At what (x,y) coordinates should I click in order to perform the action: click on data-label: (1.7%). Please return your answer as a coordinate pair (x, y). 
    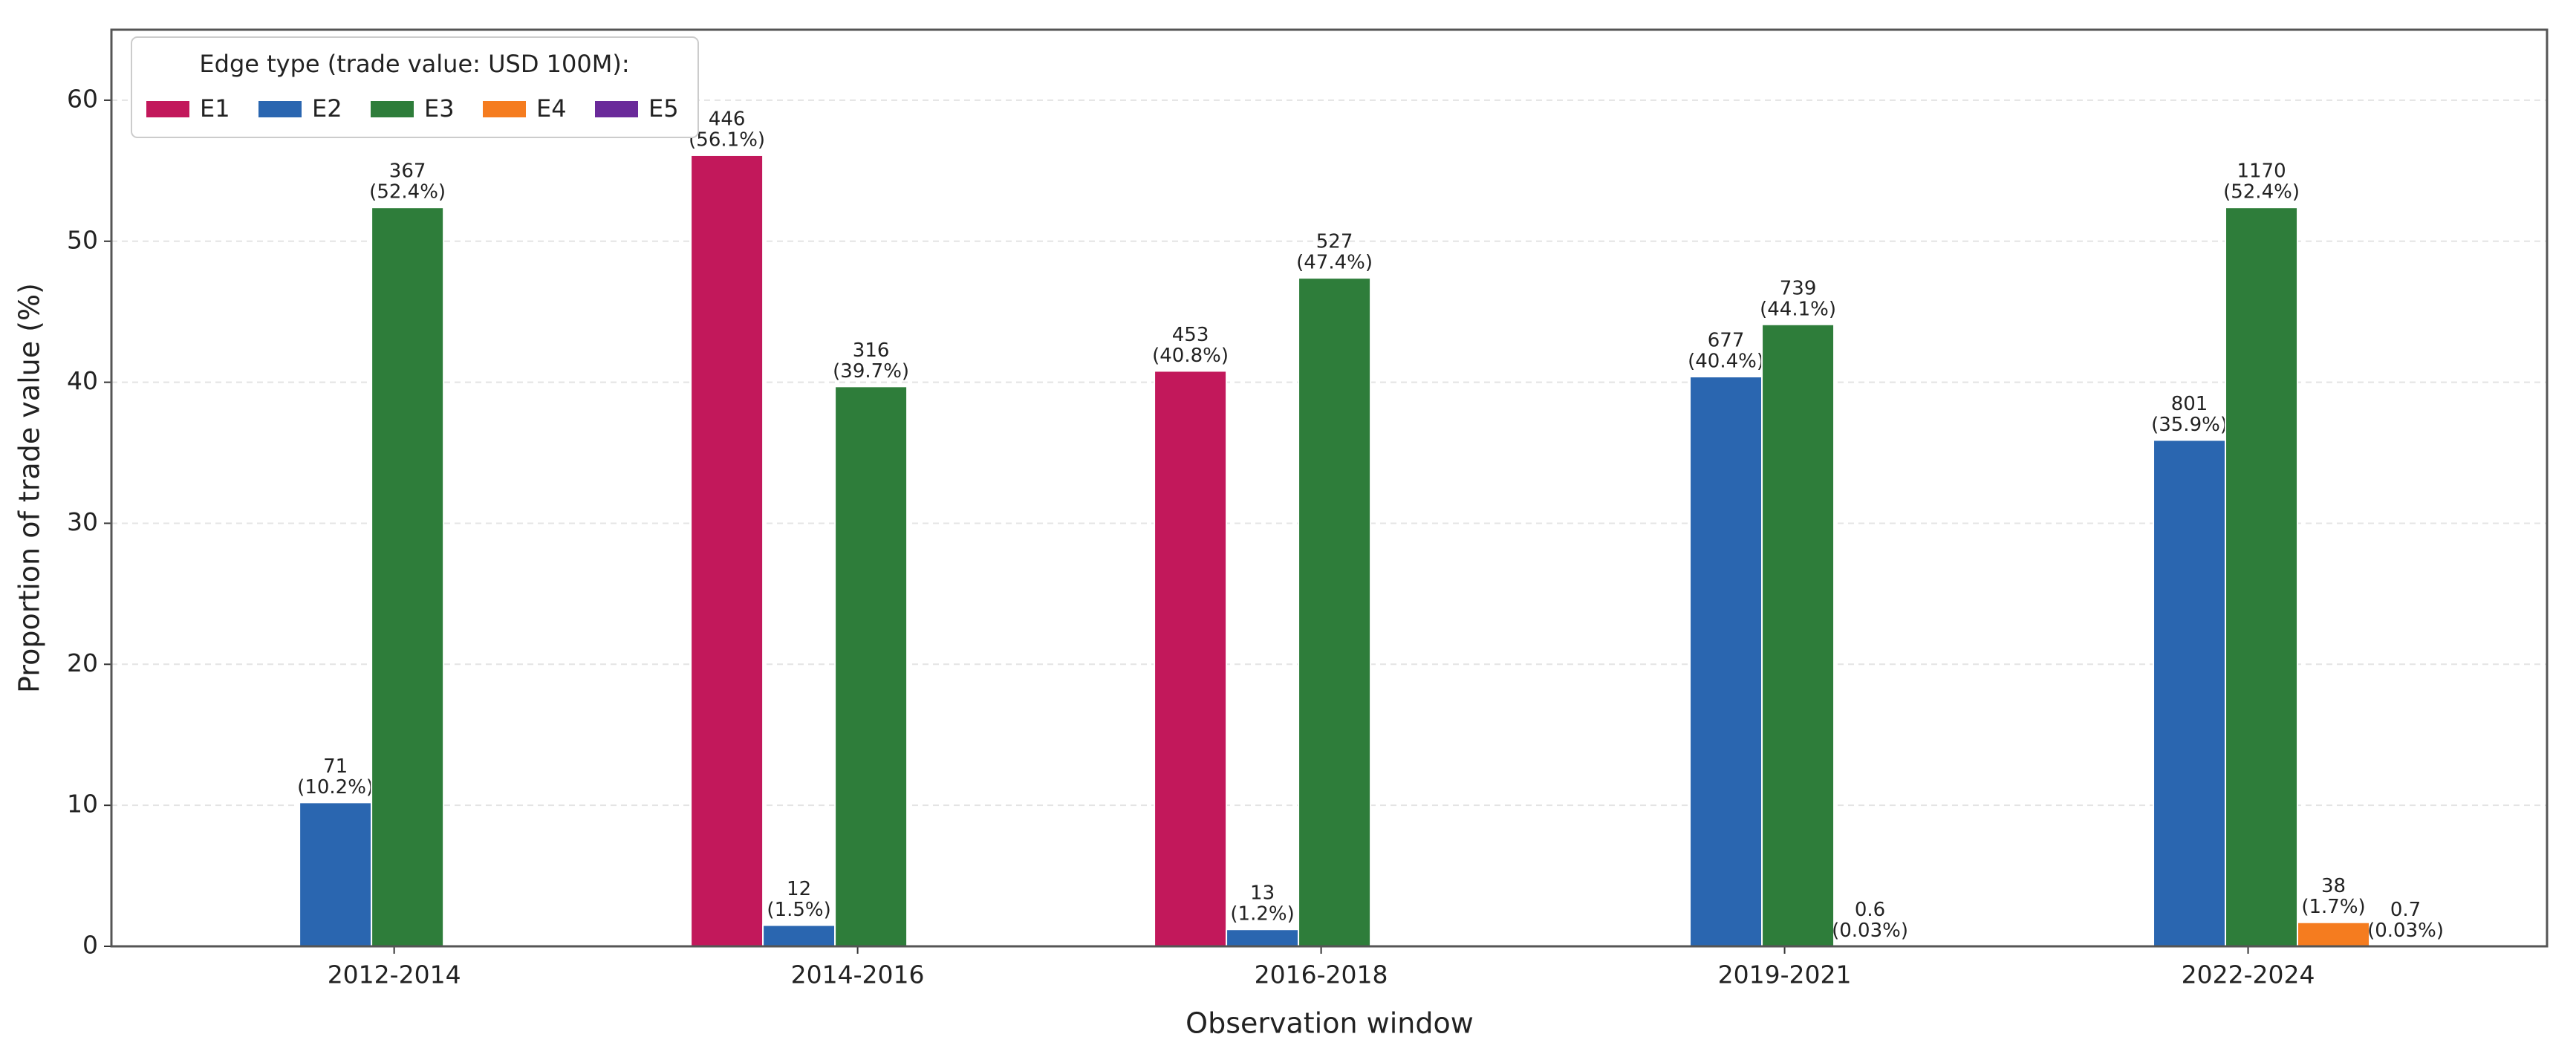
    Looking at the image, I should click on (2333, 907).